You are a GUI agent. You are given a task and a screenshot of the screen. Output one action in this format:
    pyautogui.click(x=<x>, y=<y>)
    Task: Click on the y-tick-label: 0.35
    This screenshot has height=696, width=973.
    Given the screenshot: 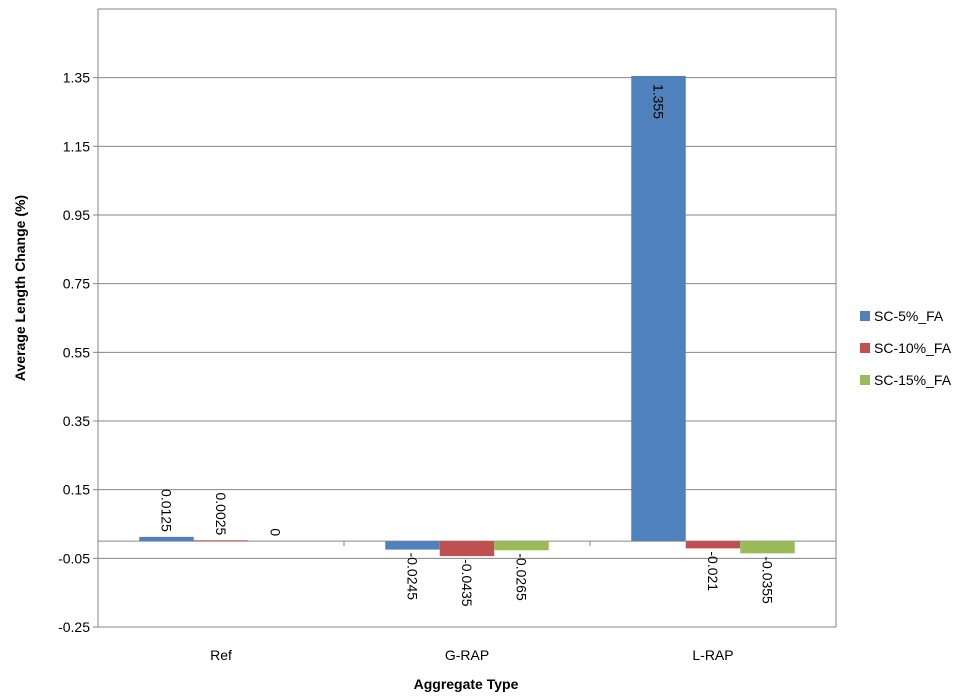 What is the action you would take?
    pyautogui.click(x=76, y=421)
    